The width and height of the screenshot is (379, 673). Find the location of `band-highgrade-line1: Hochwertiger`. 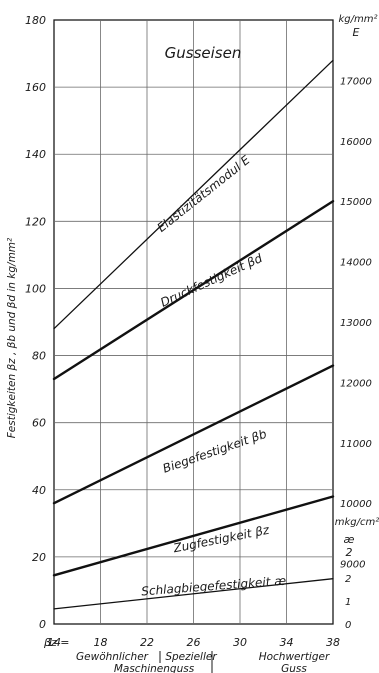

band-highgrade-line1: Hochwertiger is located at coordinates (294, 657).